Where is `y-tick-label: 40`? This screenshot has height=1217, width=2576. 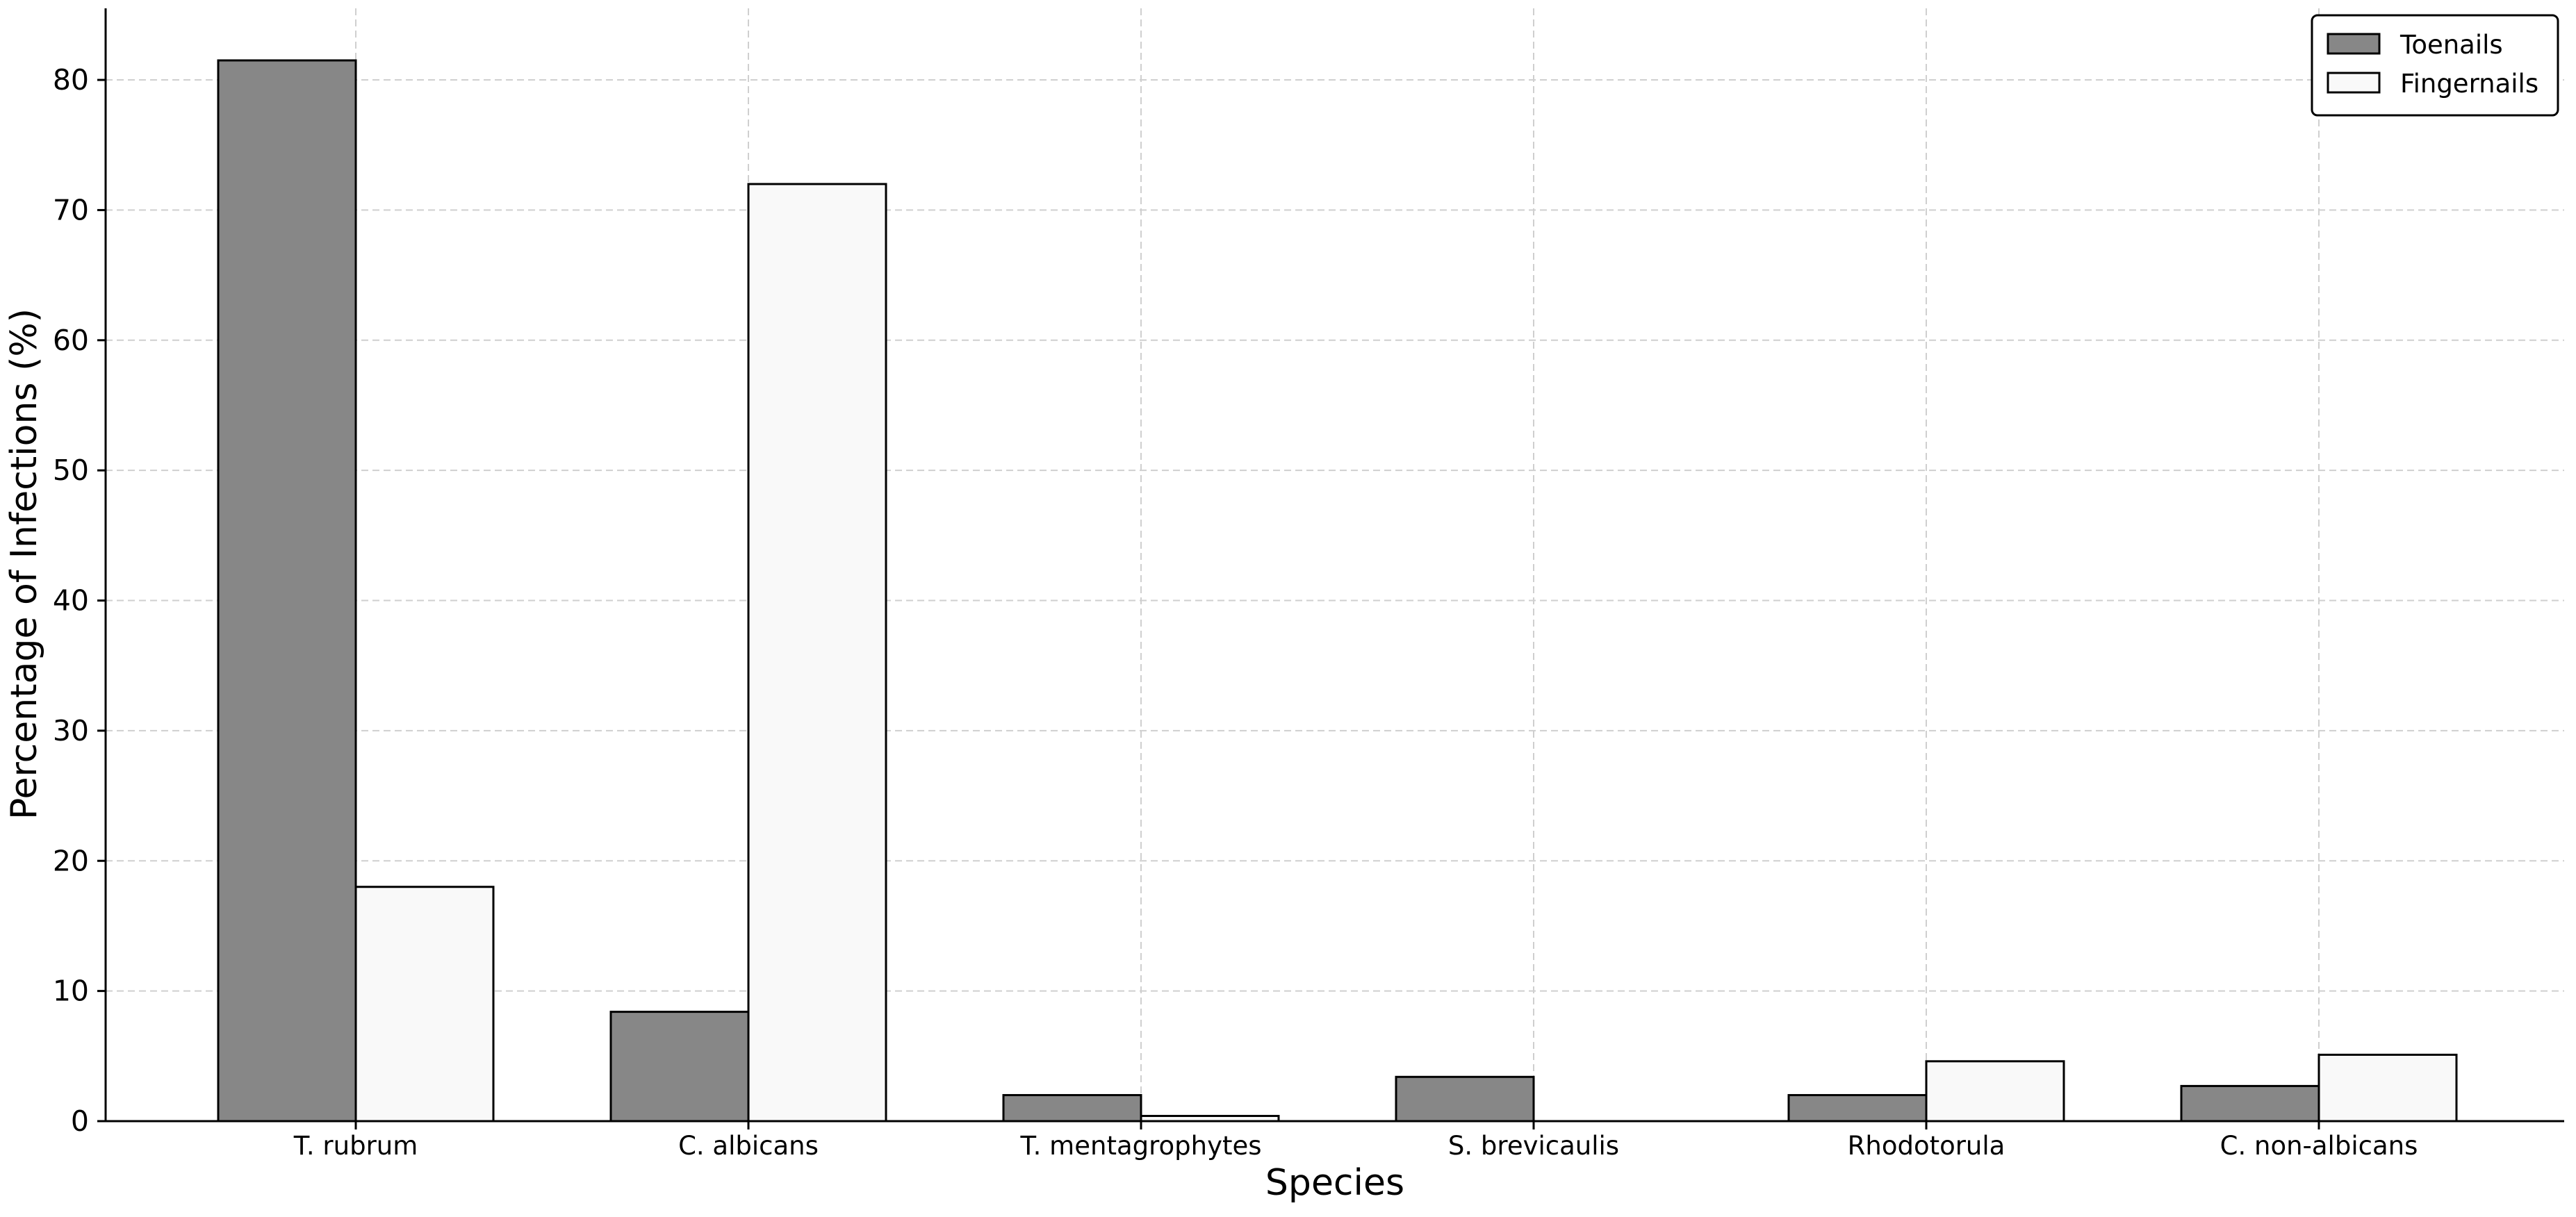 y-tick-label: 40 is located at coordinates (71, 601).